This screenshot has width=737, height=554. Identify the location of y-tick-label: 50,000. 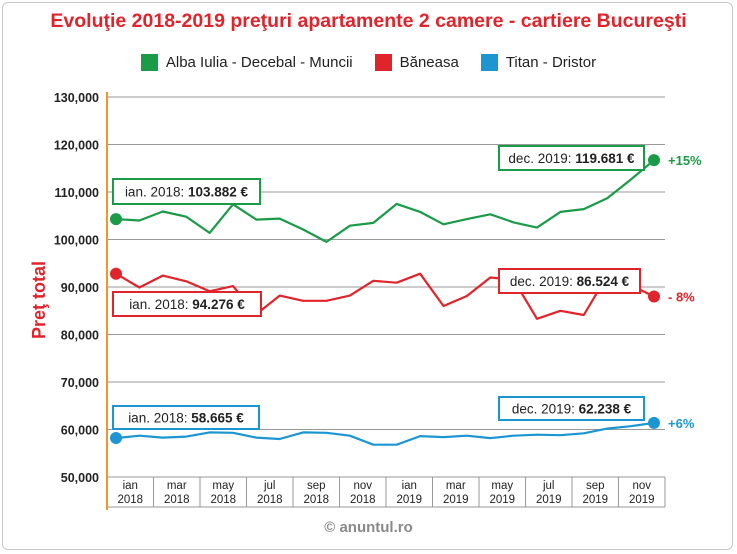
(80, 478).